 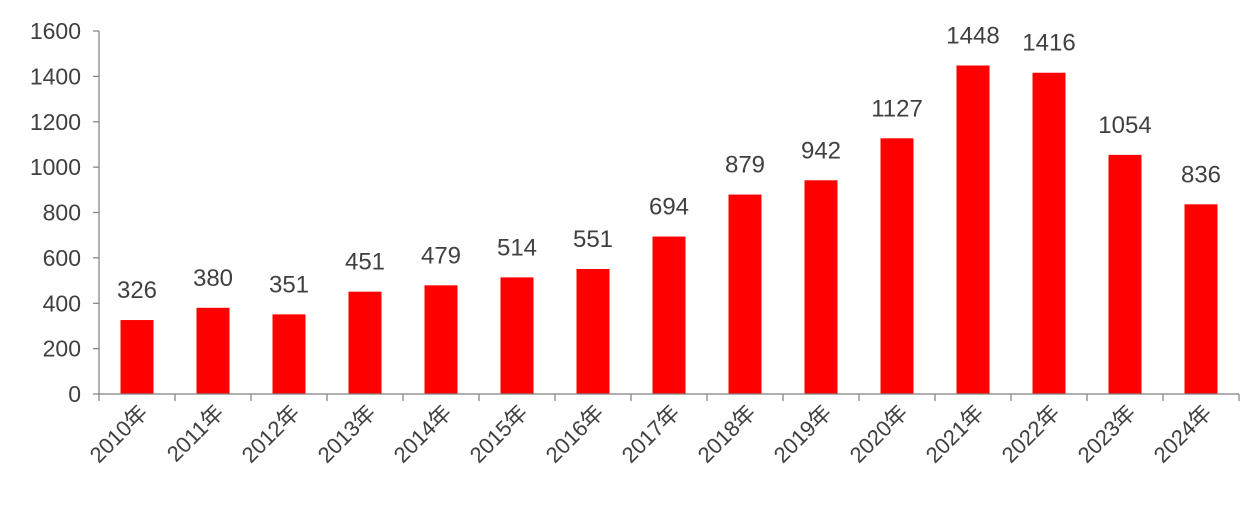 I want to click on data-label: 1127, so click(x=897, y=108).